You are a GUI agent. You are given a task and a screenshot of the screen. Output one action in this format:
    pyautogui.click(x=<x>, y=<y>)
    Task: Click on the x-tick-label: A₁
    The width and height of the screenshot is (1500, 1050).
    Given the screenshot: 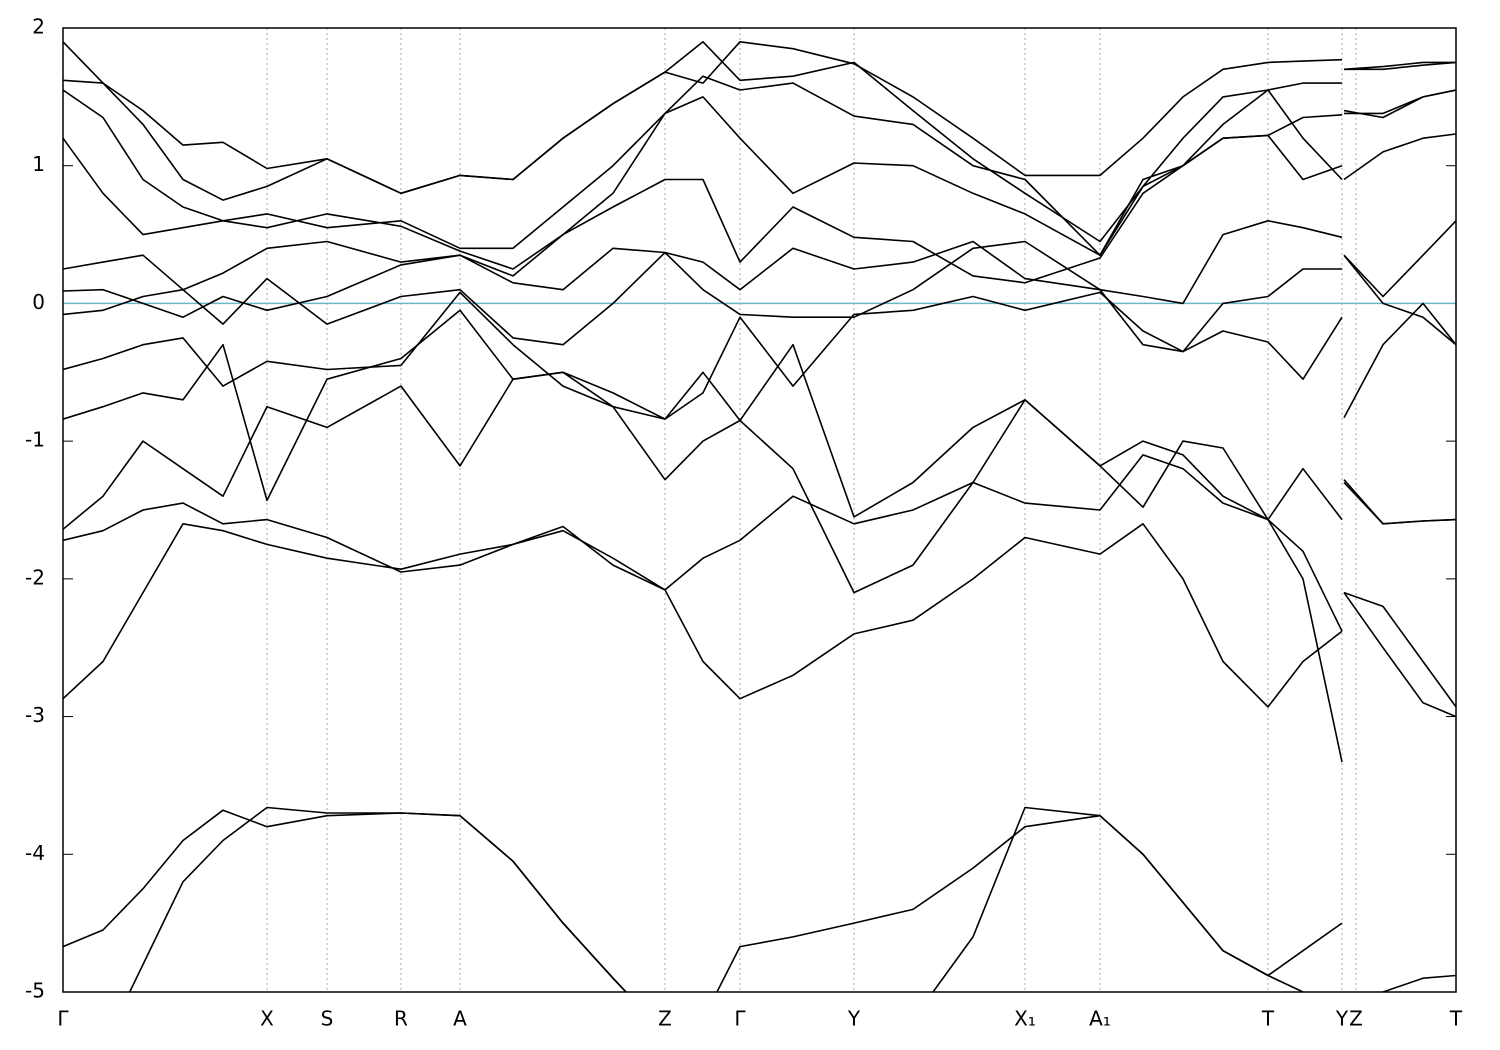 What is the action you would take?
    pyautogui.click(x=1100, y=1019)
    